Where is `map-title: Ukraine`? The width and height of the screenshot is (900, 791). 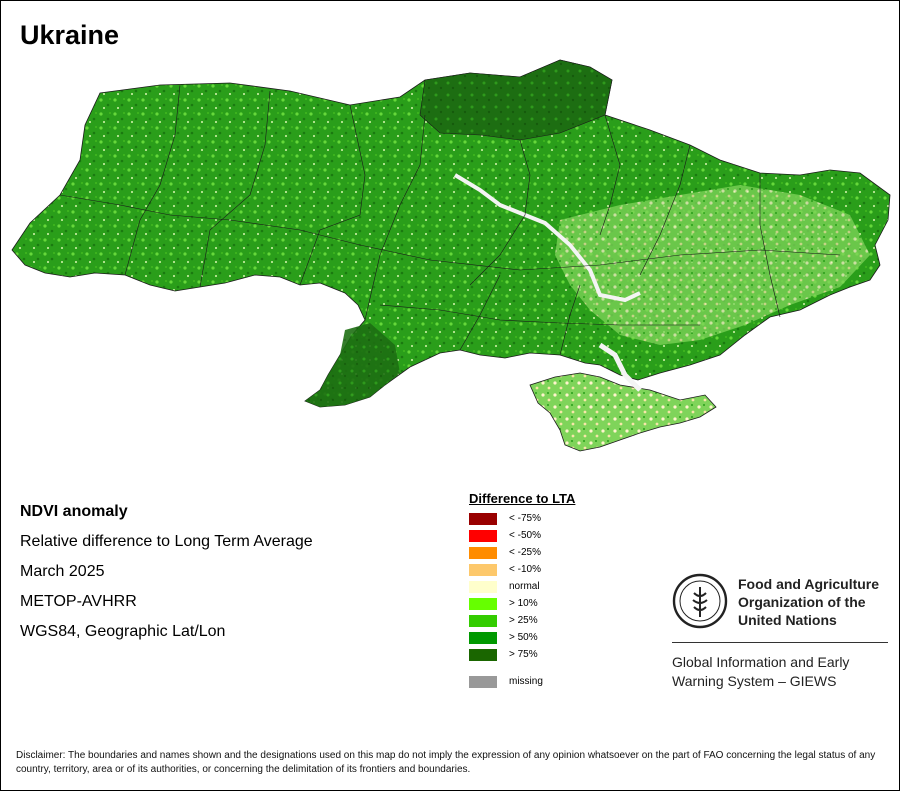
map-title: Ukraine is located at coordinates (70, 35).